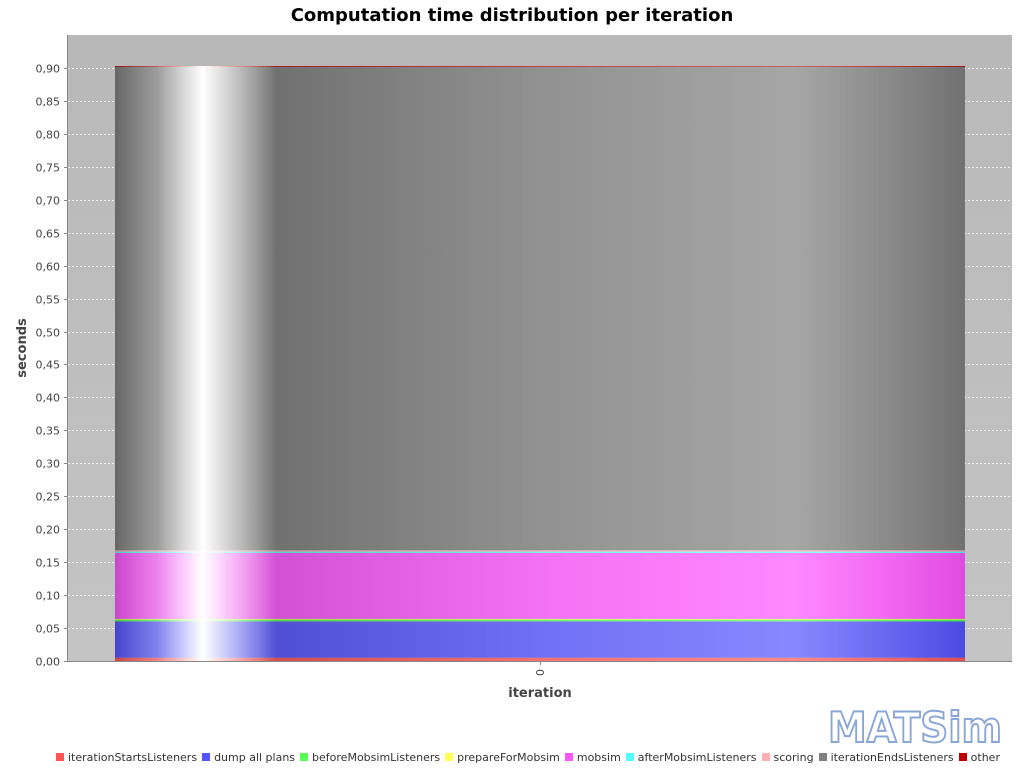 Image resolution: width=1024 pixels, height=768 pixels. I want to click on y-tick-label: 0,30, so click(48, 464).